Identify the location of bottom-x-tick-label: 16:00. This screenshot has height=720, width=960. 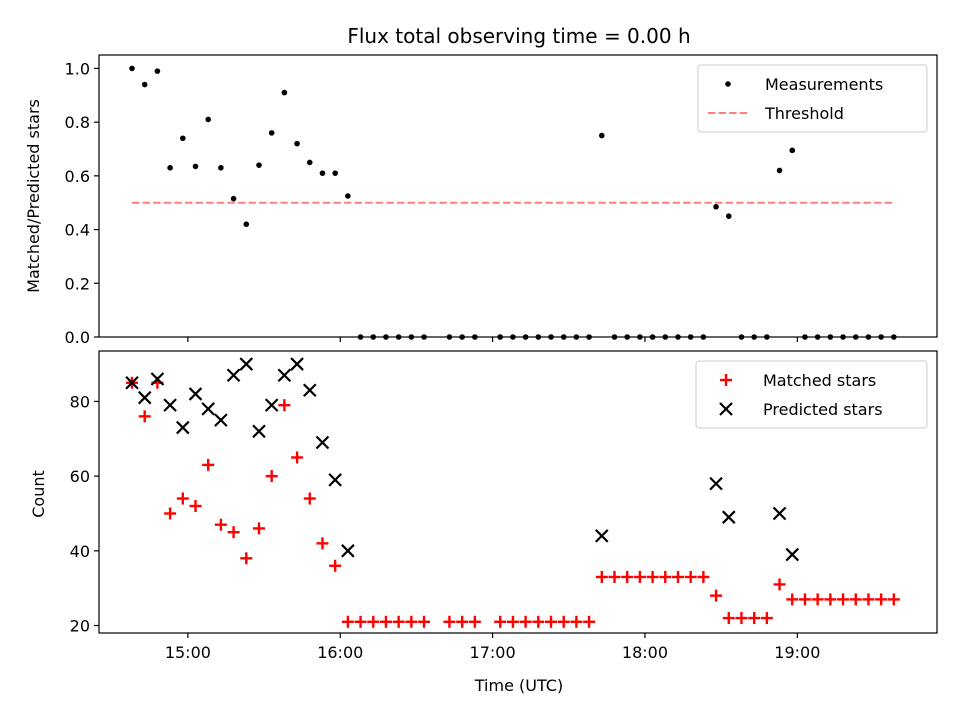
(340, 652).